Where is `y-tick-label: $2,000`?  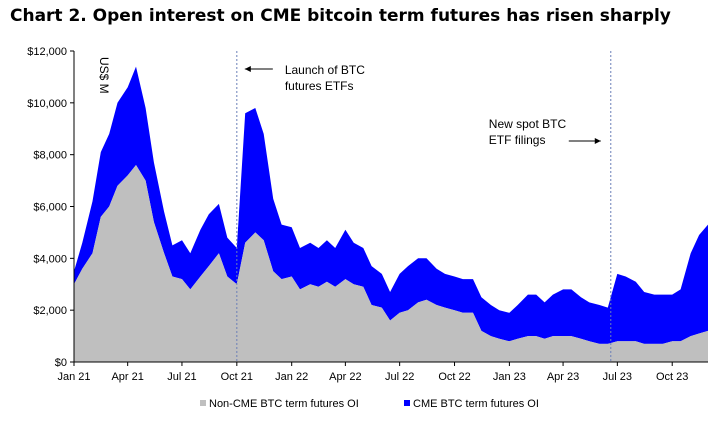 y-tick-label: $2,000 is located at coordinates (50, 311).